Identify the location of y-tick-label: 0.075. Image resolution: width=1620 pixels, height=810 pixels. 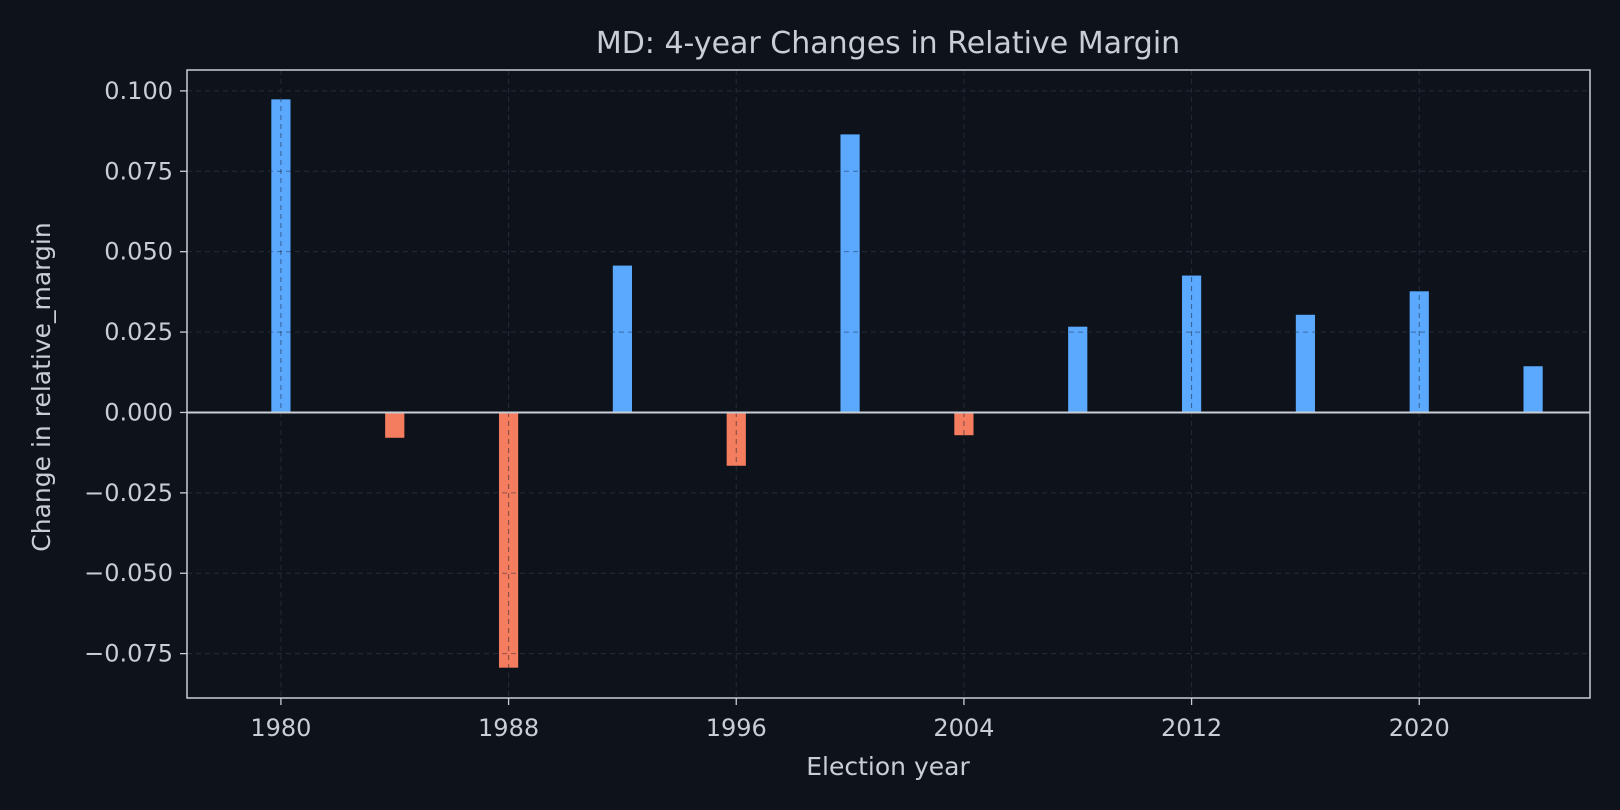
(138, 171).